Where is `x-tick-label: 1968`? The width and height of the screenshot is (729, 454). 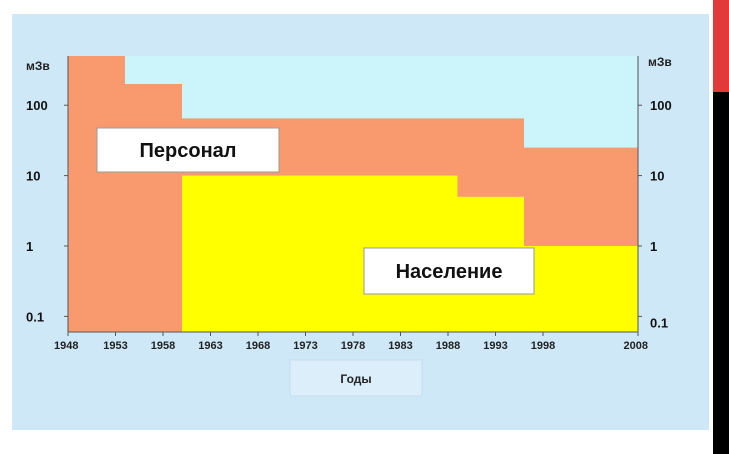 x-tick-label: 1968 is located at coordinates (258, 346).